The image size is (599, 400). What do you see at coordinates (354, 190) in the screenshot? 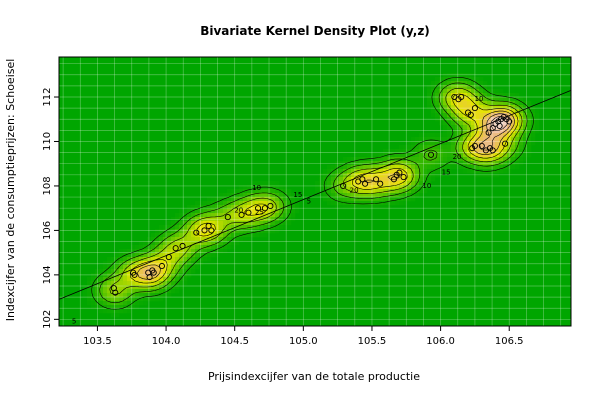
I see `contour-label: 20` at bounding box center [354, 190].